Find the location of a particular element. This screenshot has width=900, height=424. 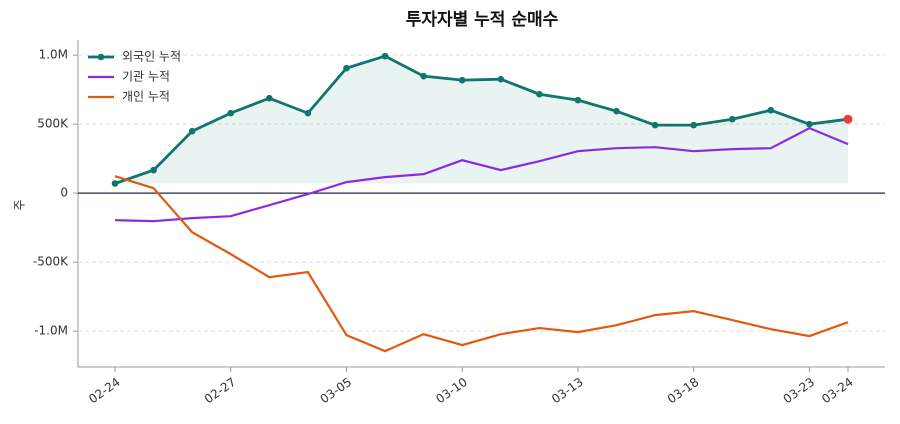

y-tick-label: 0 is located at coordinates (64, 193).